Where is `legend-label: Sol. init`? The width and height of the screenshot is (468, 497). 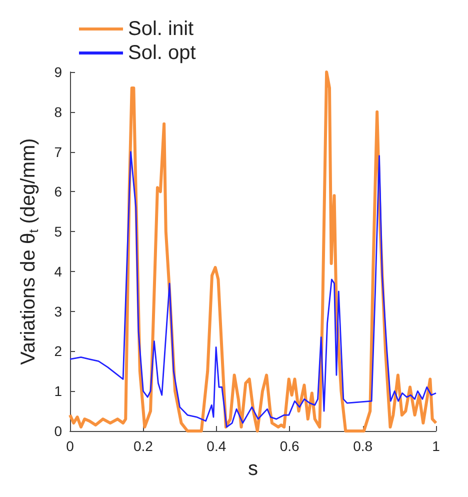 legend-label: Sol. init is located at coordinates (161, 29).